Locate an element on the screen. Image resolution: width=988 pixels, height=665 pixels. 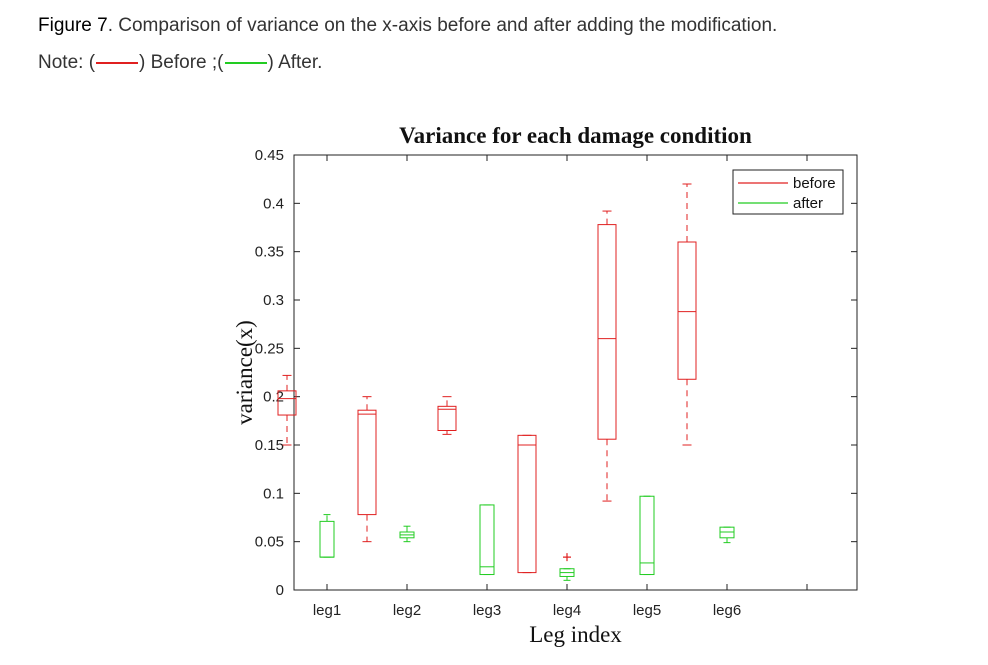
chart-title: Variance for each damage condition is located at coordinates (575, 135).